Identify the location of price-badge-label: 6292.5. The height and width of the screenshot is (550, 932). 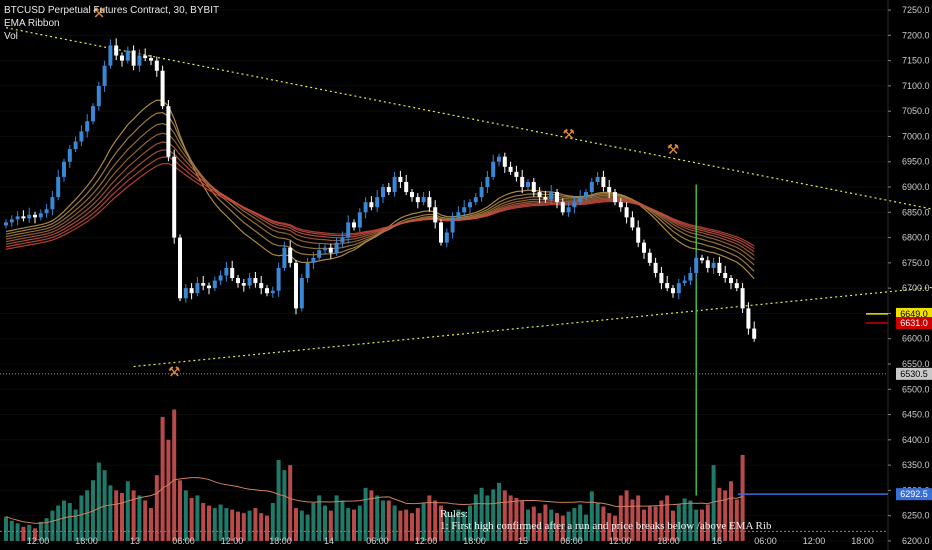
(914, 494).